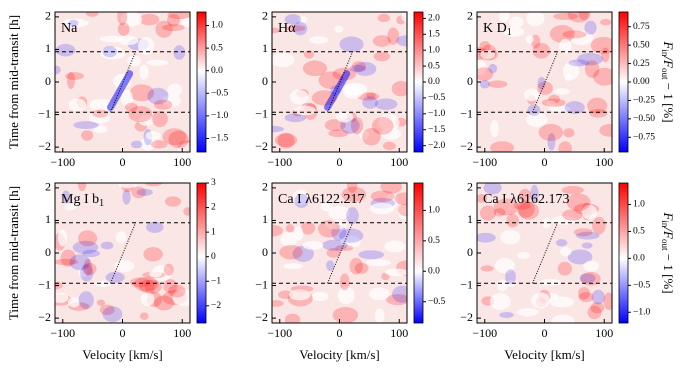 The width and height of the screenshot is (681, 372). What do you see at coordinates (213, 232) in the screenshot?
I see `colorbar-tick-label: 1` at bounding box center [213, 232].